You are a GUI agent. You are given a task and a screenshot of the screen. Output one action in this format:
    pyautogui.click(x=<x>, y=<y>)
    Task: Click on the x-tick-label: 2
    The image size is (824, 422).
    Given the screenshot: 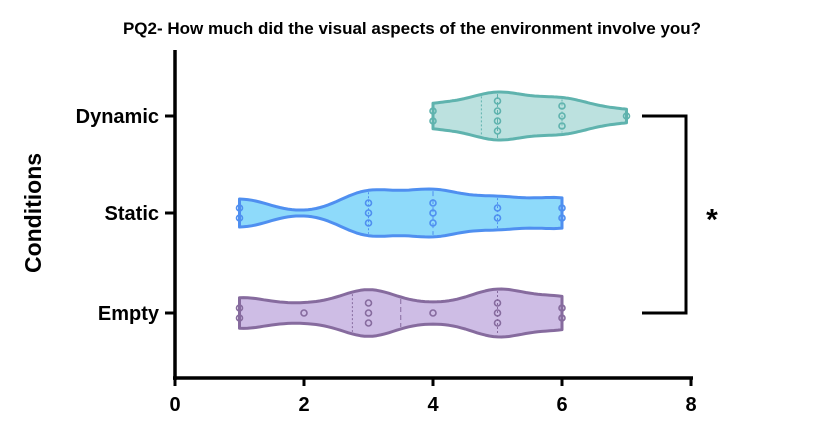 What is the action you would take?
    pyautogui.click(x=303, y=405)
    